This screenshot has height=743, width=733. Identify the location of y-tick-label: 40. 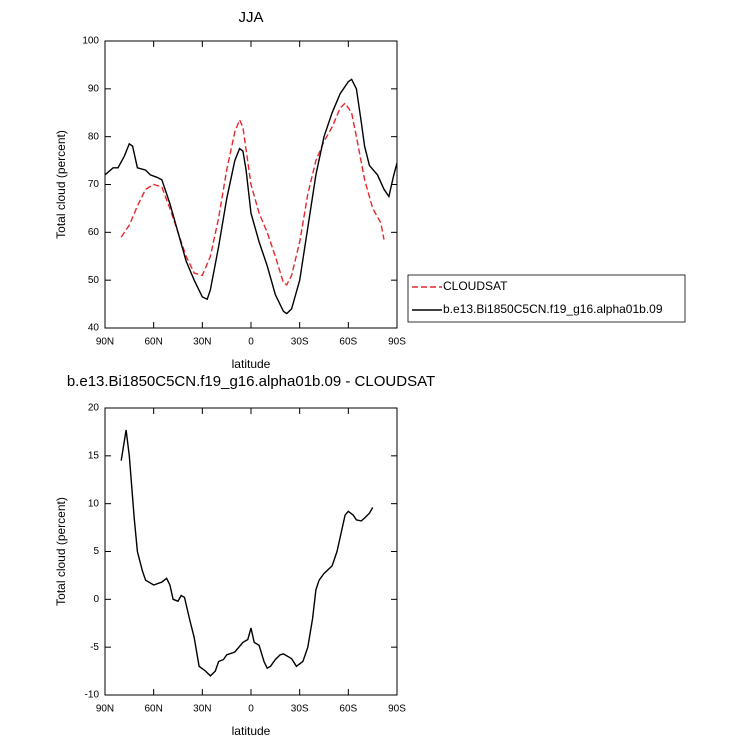
(94, 328).